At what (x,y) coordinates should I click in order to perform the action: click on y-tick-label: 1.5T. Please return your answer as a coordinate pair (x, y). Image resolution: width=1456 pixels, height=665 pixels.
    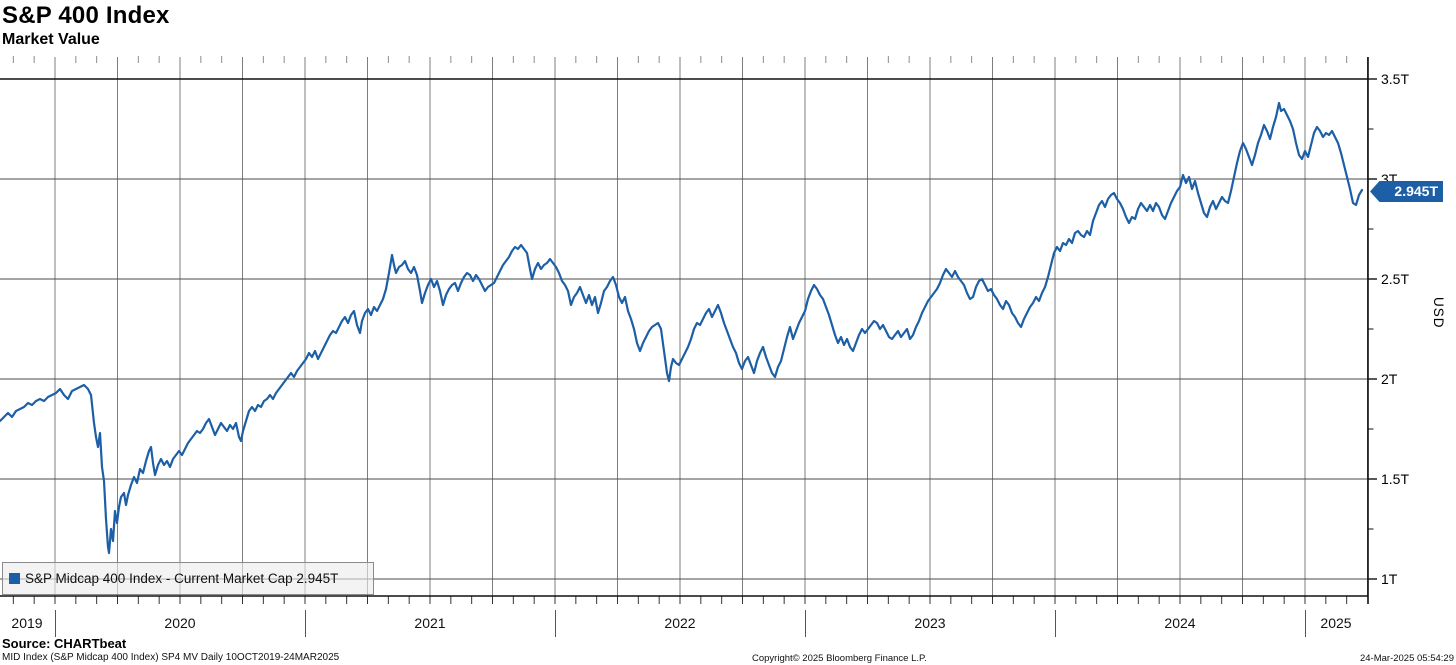
    Looking at the image, I should click on (1395, 479).